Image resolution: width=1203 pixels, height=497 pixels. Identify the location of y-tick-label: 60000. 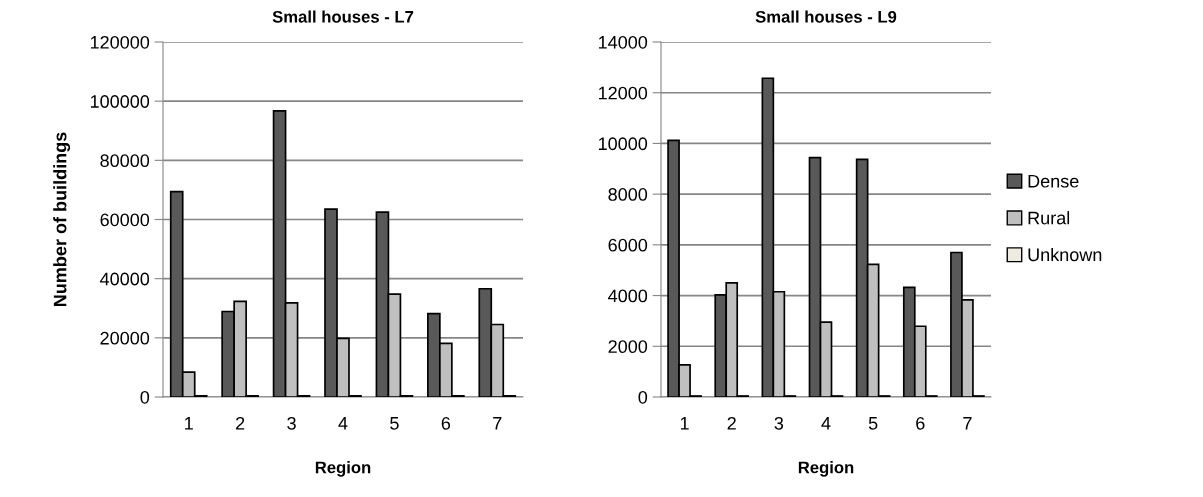
(125, 220).